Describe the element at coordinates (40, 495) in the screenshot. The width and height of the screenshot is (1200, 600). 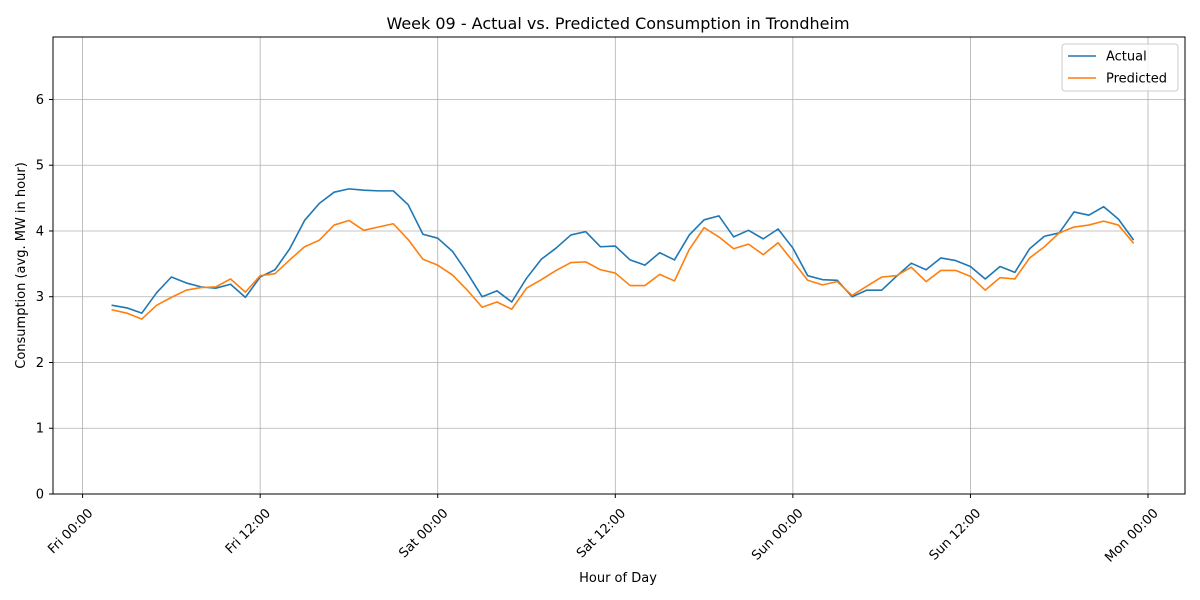
I see `y-tick-label: 0` at that location.